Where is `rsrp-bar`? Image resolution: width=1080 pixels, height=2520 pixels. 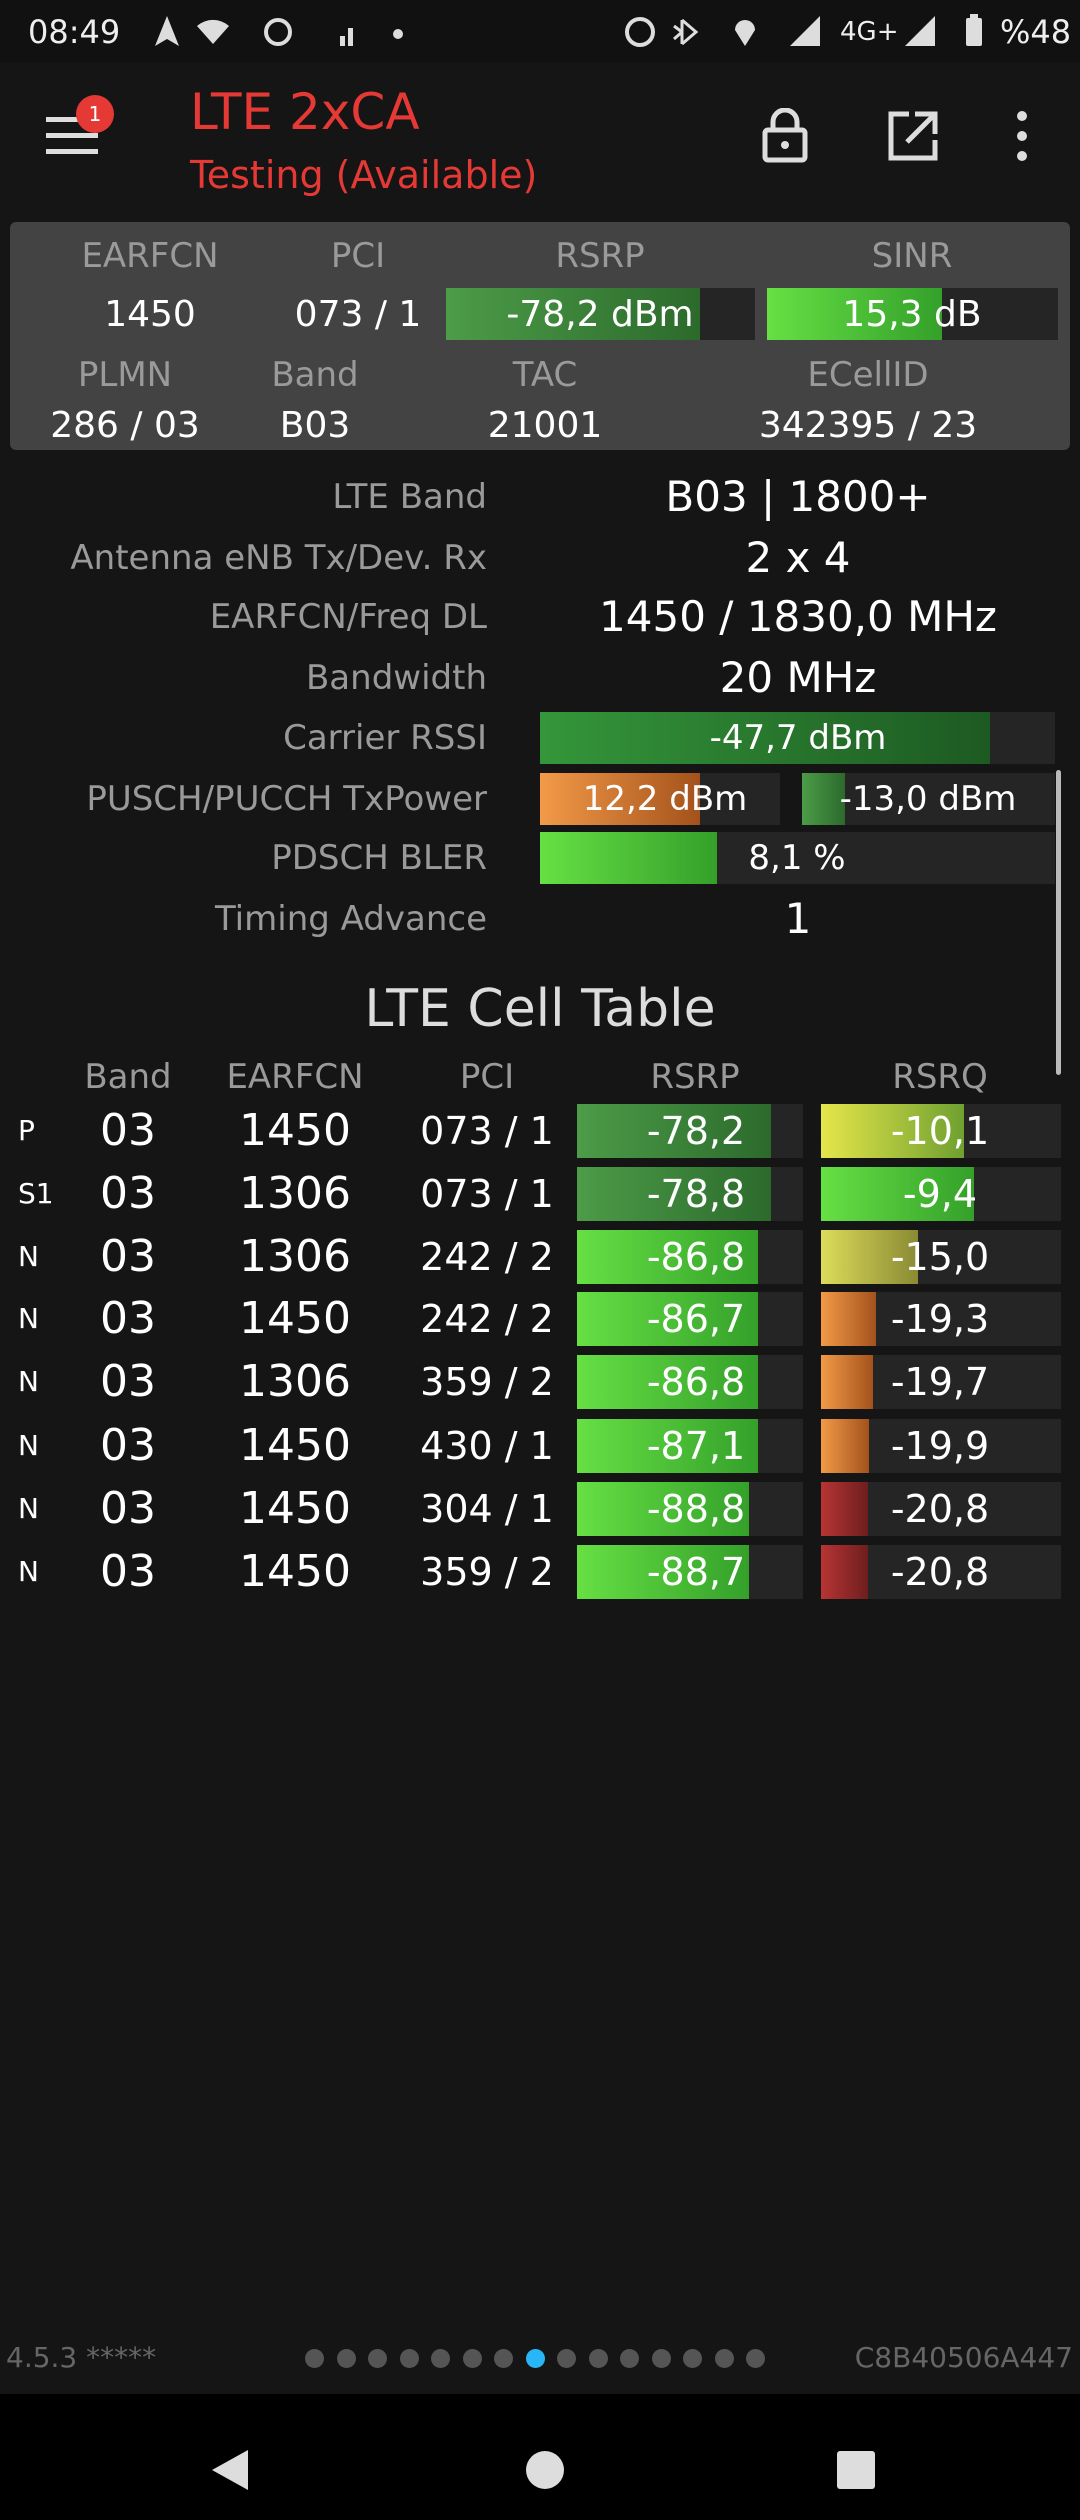 rsrp-bar is located at coordinates (573, 314).